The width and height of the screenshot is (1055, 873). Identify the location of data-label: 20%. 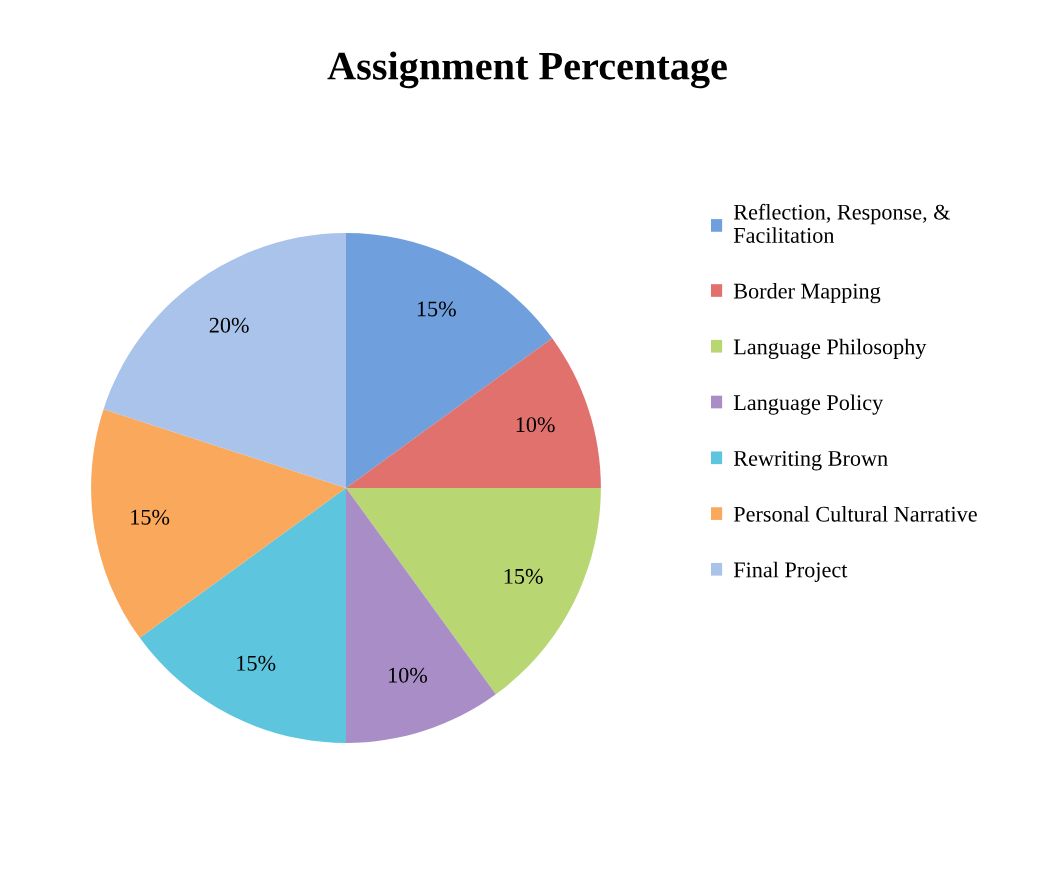
(229, 325).